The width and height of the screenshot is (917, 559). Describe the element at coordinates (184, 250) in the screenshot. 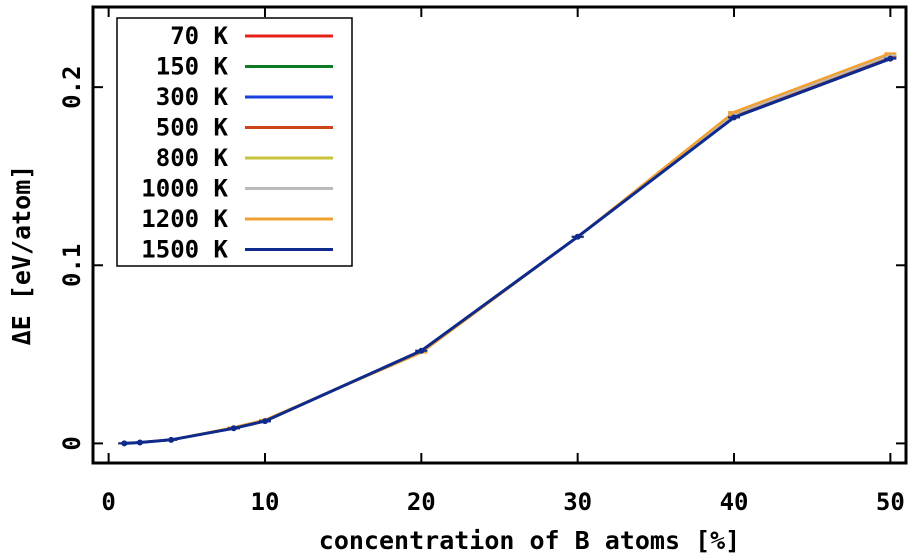

I see `legend-label: 1500 K` at that location.